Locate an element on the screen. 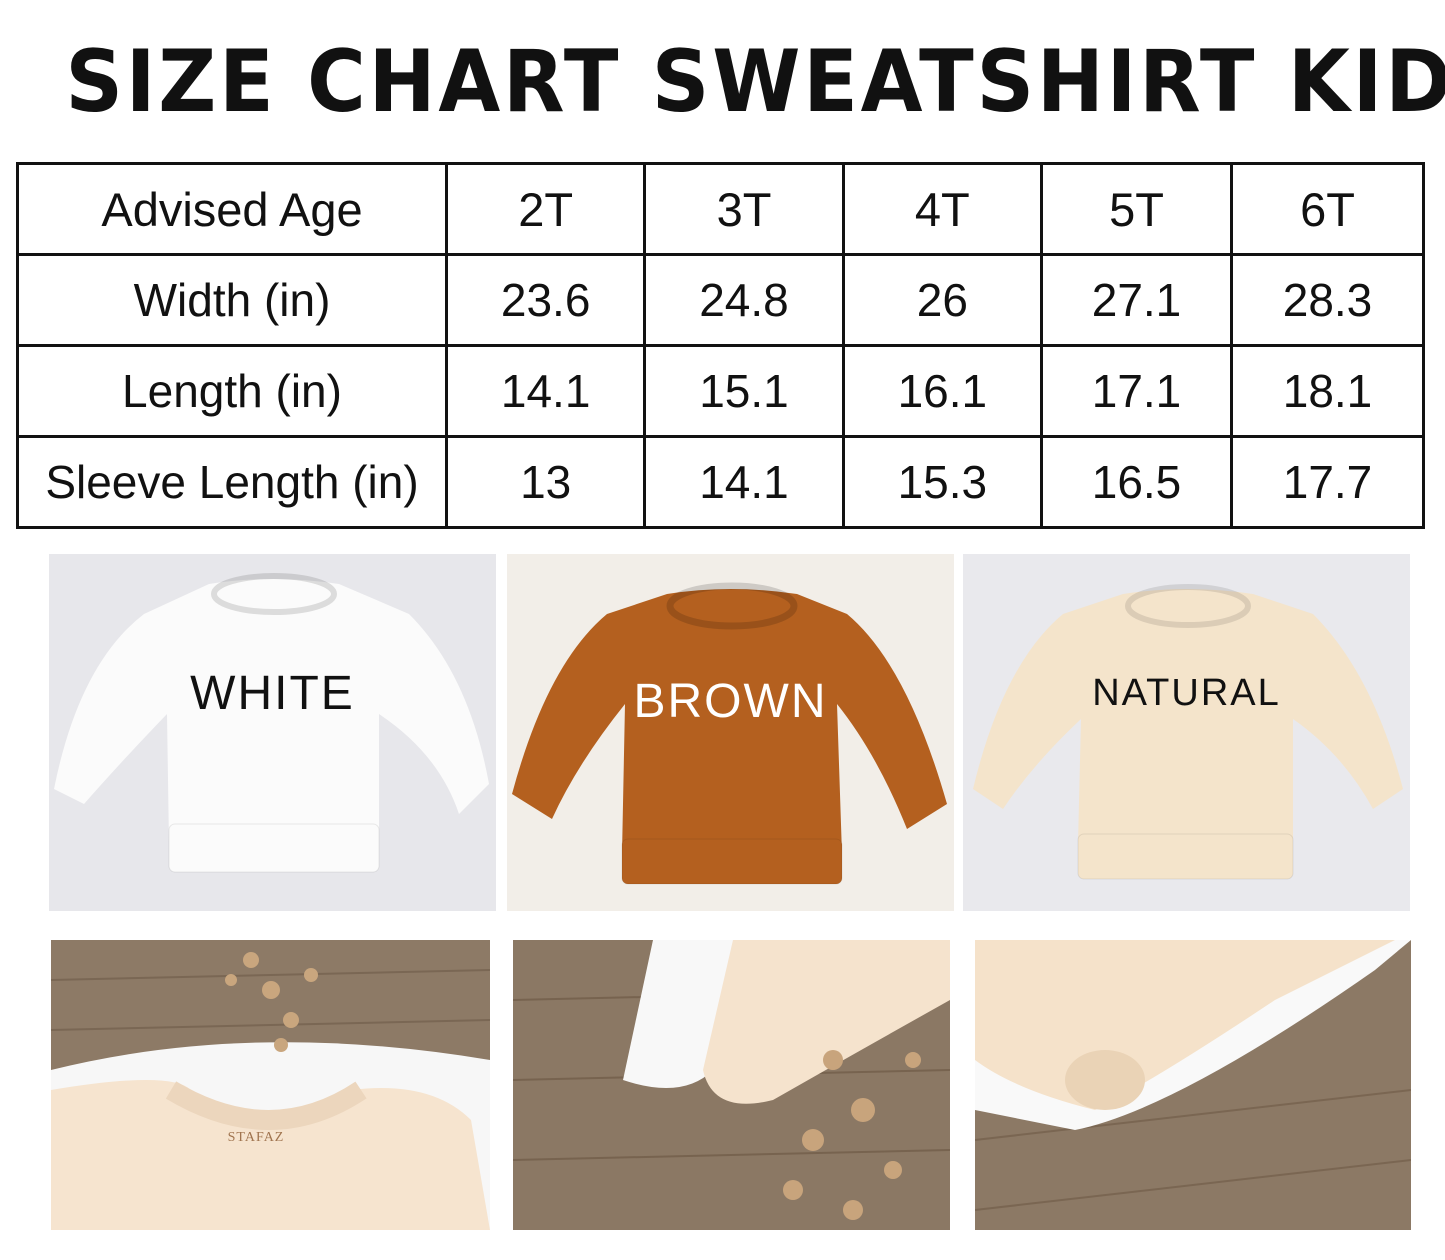  table-header-row: Advised Age 2T 3T 4T 5T 6T is located at coordinates (720, 209).